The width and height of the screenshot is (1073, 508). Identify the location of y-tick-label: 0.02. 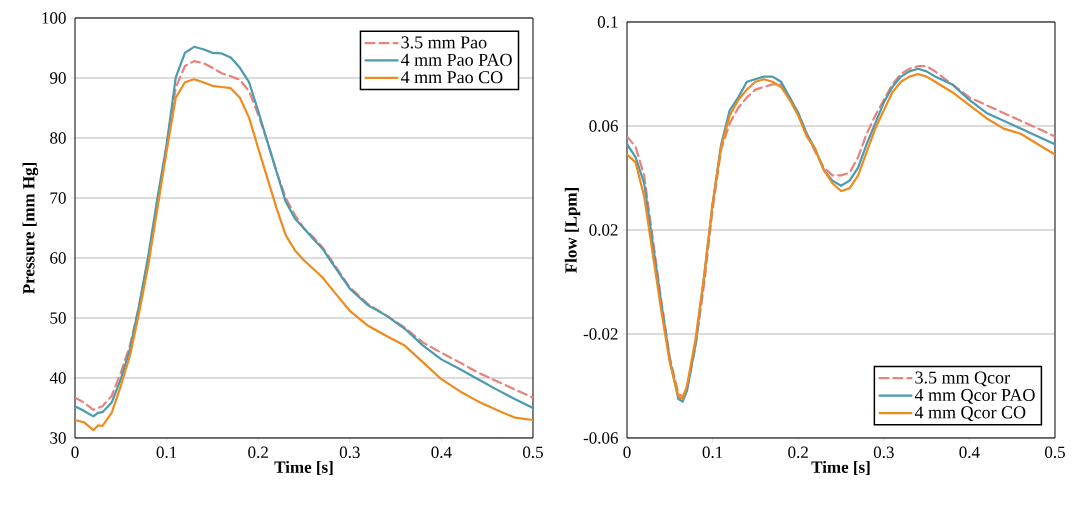
(603, 230).